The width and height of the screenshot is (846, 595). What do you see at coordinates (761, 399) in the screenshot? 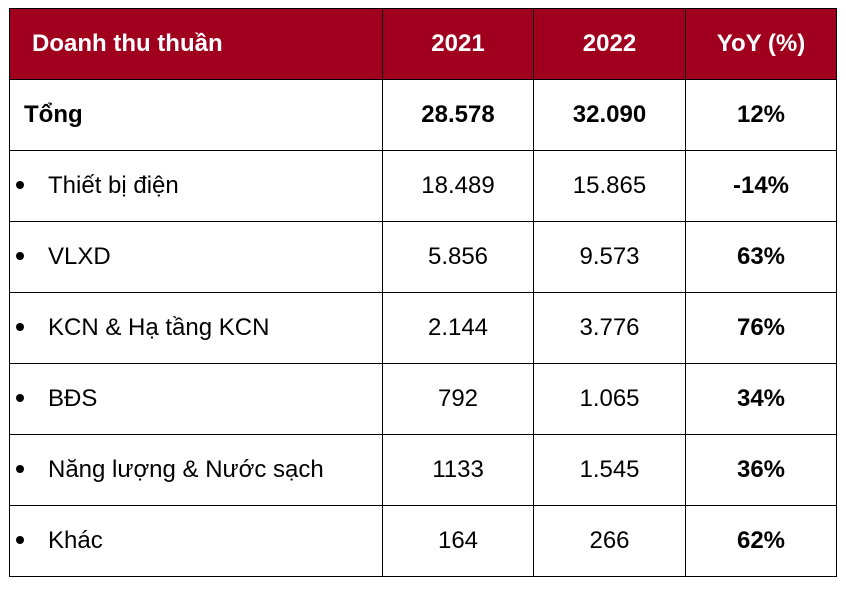
I see `row-yoy: 34%` at bounding box center [761, 399].